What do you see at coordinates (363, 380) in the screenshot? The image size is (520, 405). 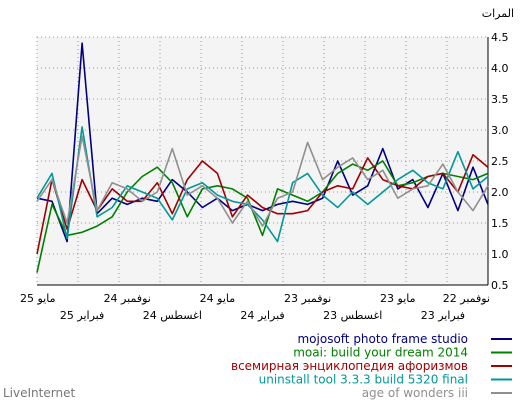 I see `legend-label: uninstall tool 3.3.3 build 5320 final` at bounding box center [363, 380].